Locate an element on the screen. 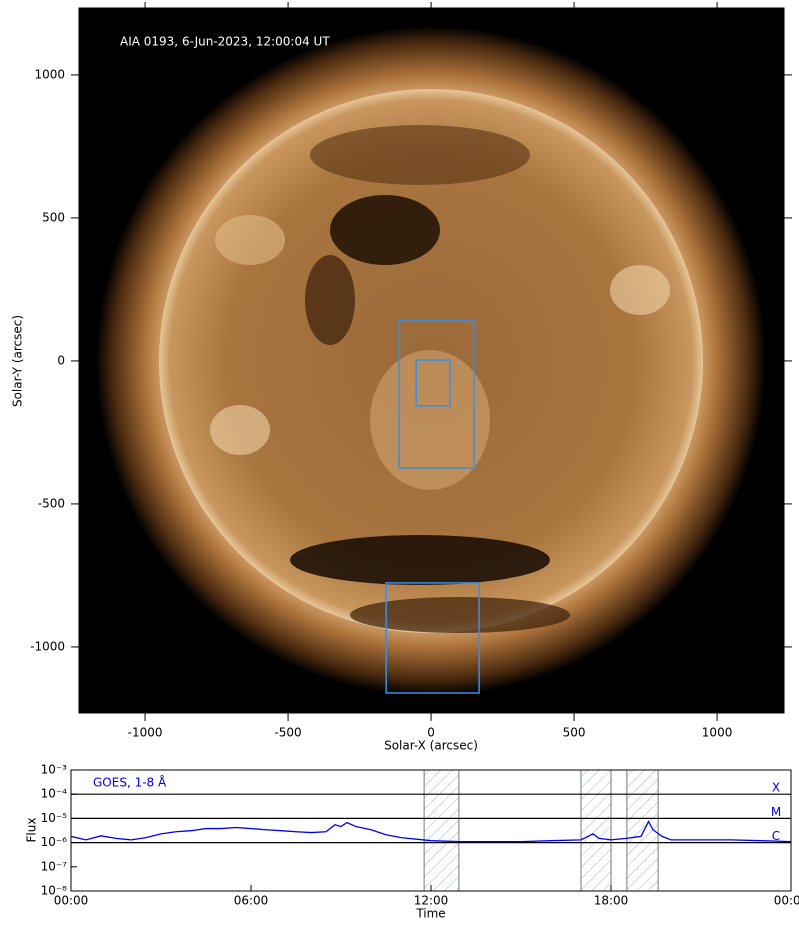 Image resolution: width=799 pixels, height=939 pixels. y-tick-label: 500 is located at coordinates (53, 217).